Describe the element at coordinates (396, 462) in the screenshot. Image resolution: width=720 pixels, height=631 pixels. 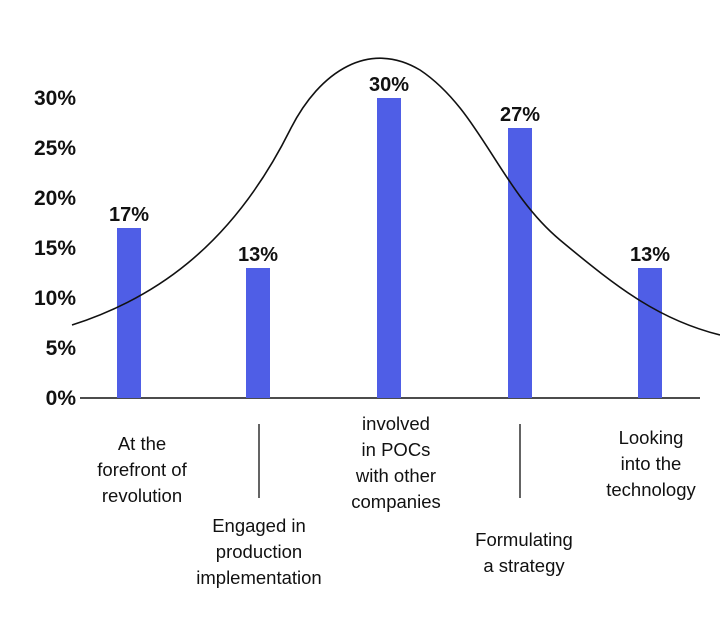
I see `category-label-3: involved in POCs with other companies` at that location.